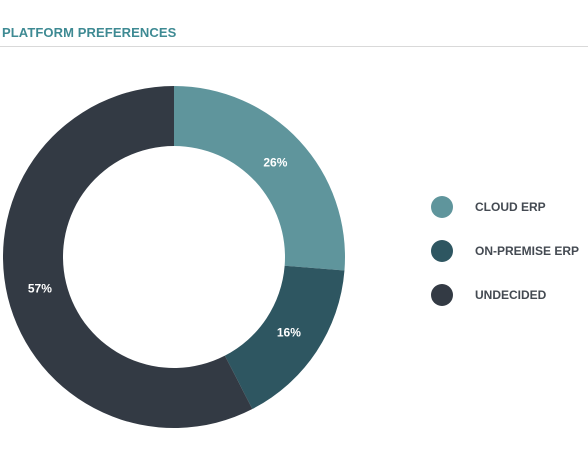  I want to click on legend-label-undecided: UNDECIDED, so click(511, 295).